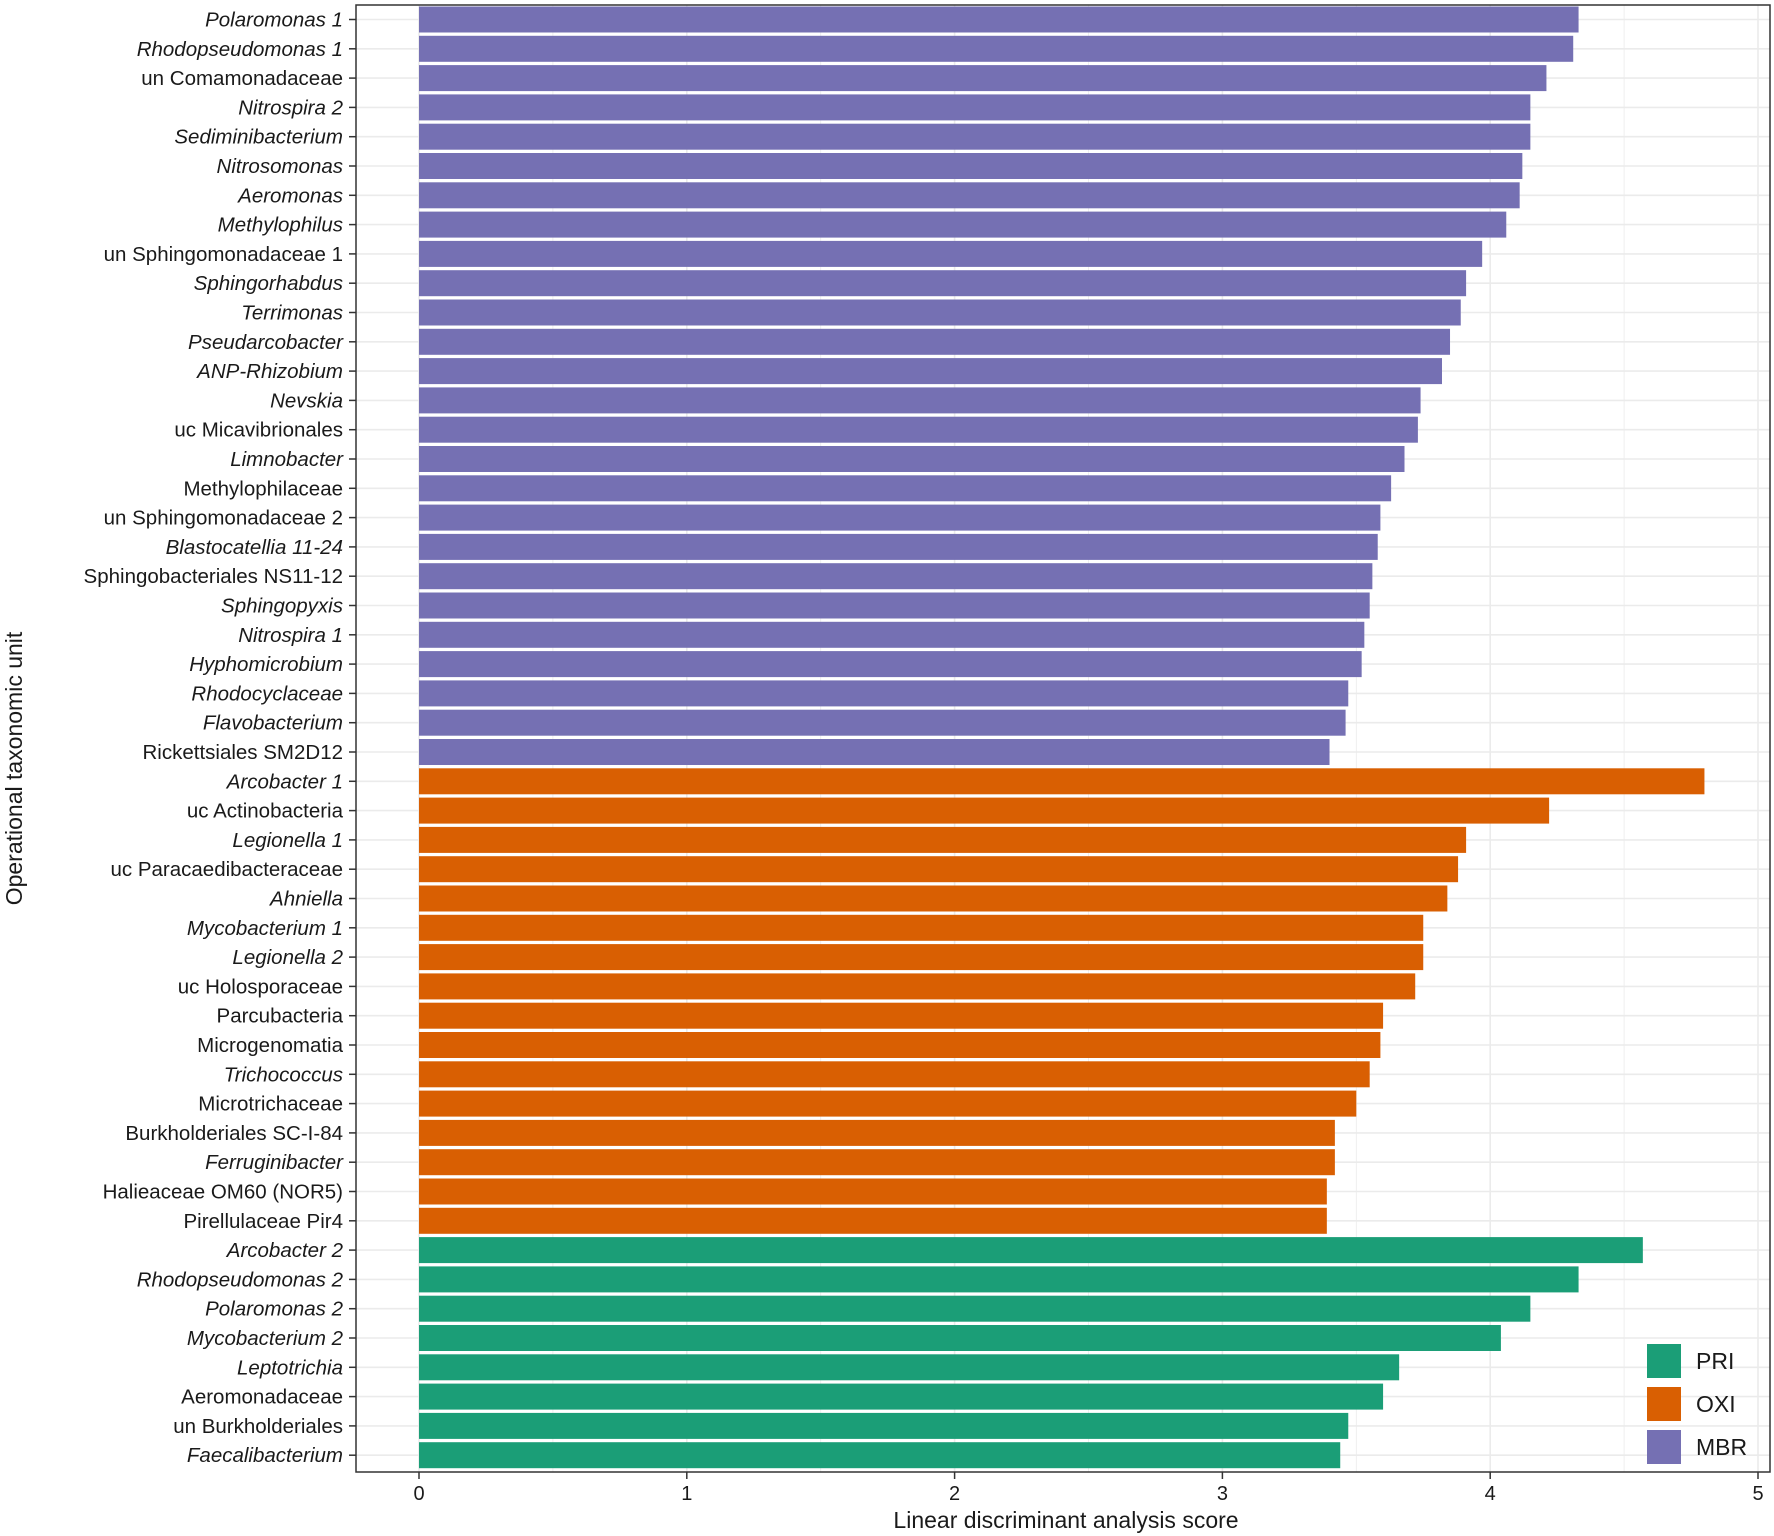 This screenshot has width=1774, height=1536. Describe the element at coordinates (267, 693) in the screenshot. I see `y-tick-label: Rhodocyclaceae` at that location.